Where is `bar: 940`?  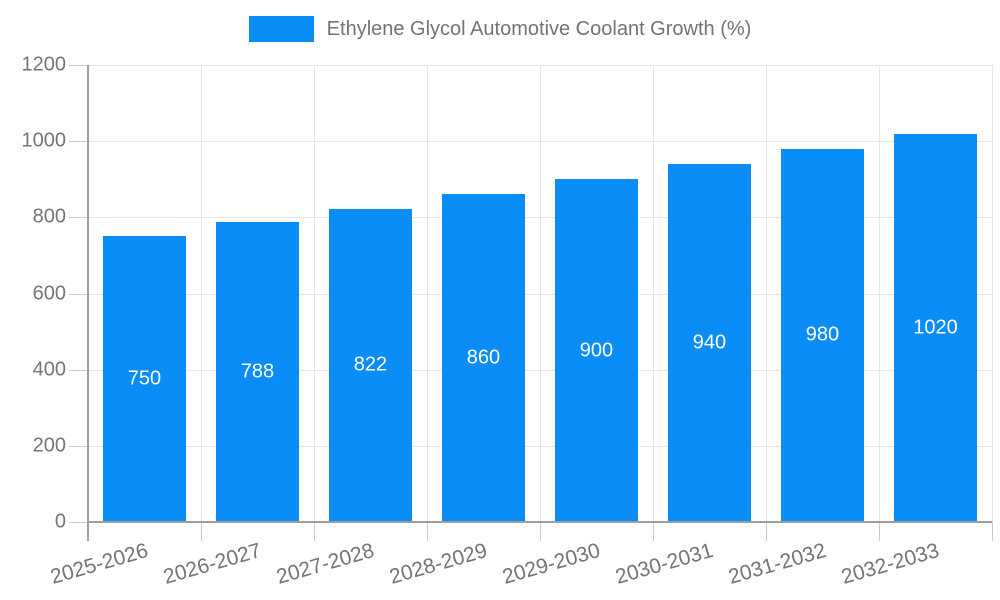
bar: 940 is located at coordinates (709, 343).